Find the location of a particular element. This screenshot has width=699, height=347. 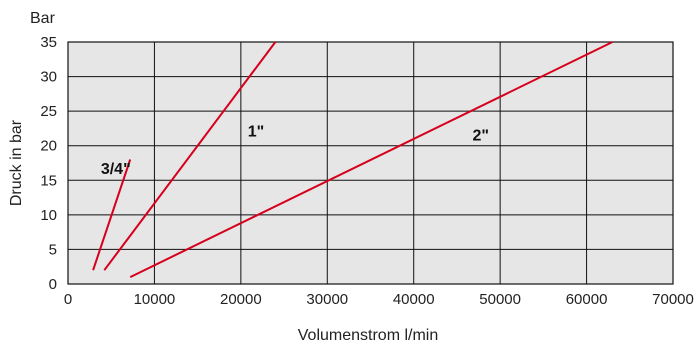

y-tick-label: 0 is located at coordinates (53, 284).